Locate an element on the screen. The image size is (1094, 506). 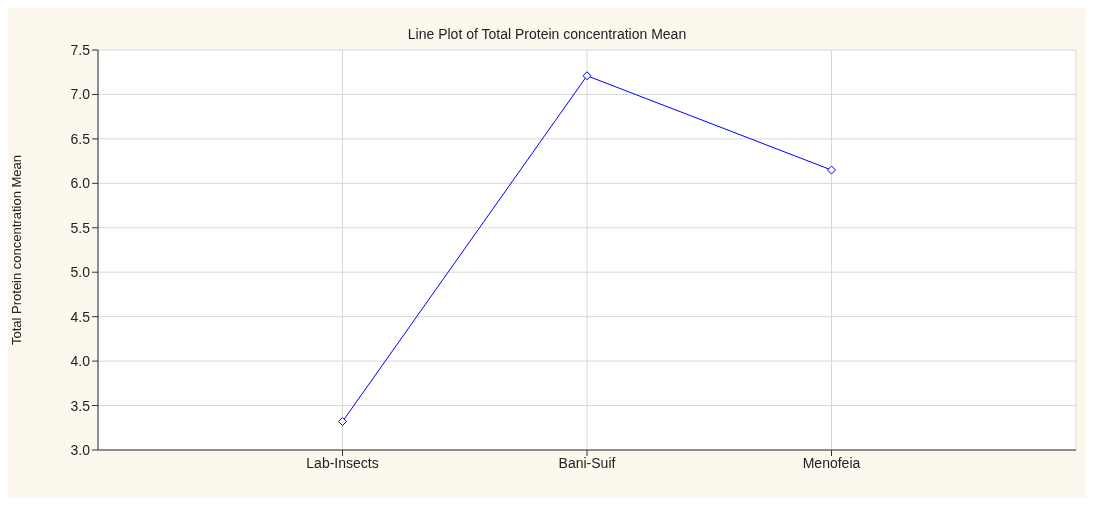
chart-title: Line Plot of Total Protein concentration Mean is located at coordinates (547, 34).